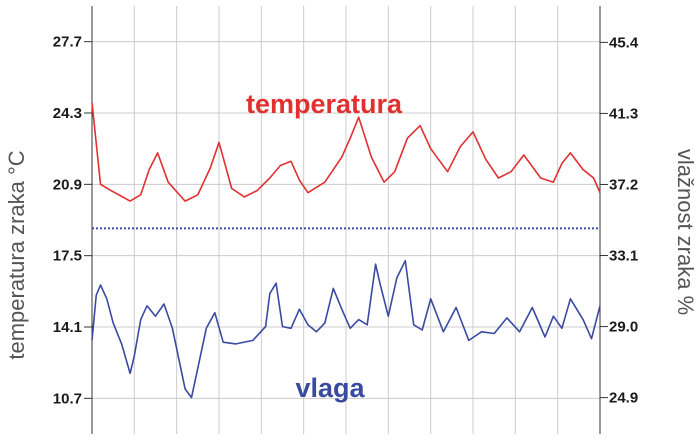 This screenshot has width=700, height=444. What do you see at coordinates (72, 220) in the screenshot?
I see `left-tick-labels: 27.7 24.3 20.9 17.5 14.1 10.7` at bounding box center [72, 220].